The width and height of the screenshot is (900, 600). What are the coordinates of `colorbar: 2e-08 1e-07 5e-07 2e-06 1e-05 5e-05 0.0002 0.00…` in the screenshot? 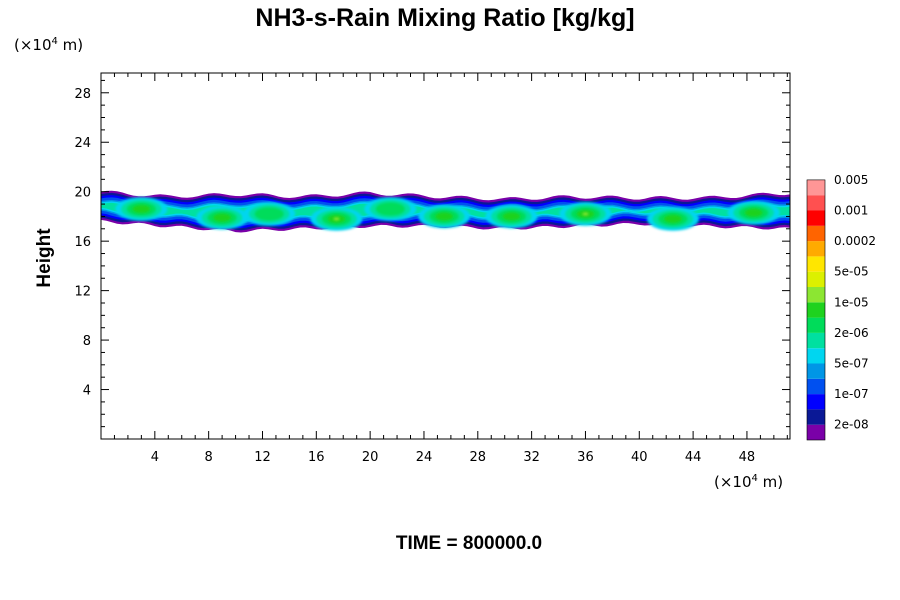 It's located at (841, 307).